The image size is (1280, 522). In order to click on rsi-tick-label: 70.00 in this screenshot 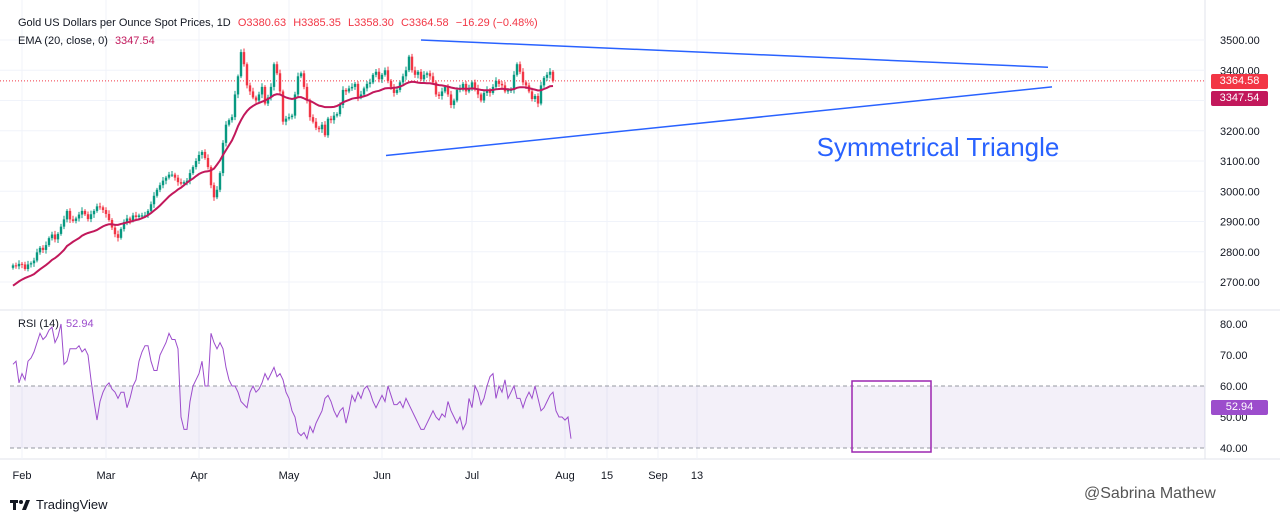, I will do `click(1234, 356)`.